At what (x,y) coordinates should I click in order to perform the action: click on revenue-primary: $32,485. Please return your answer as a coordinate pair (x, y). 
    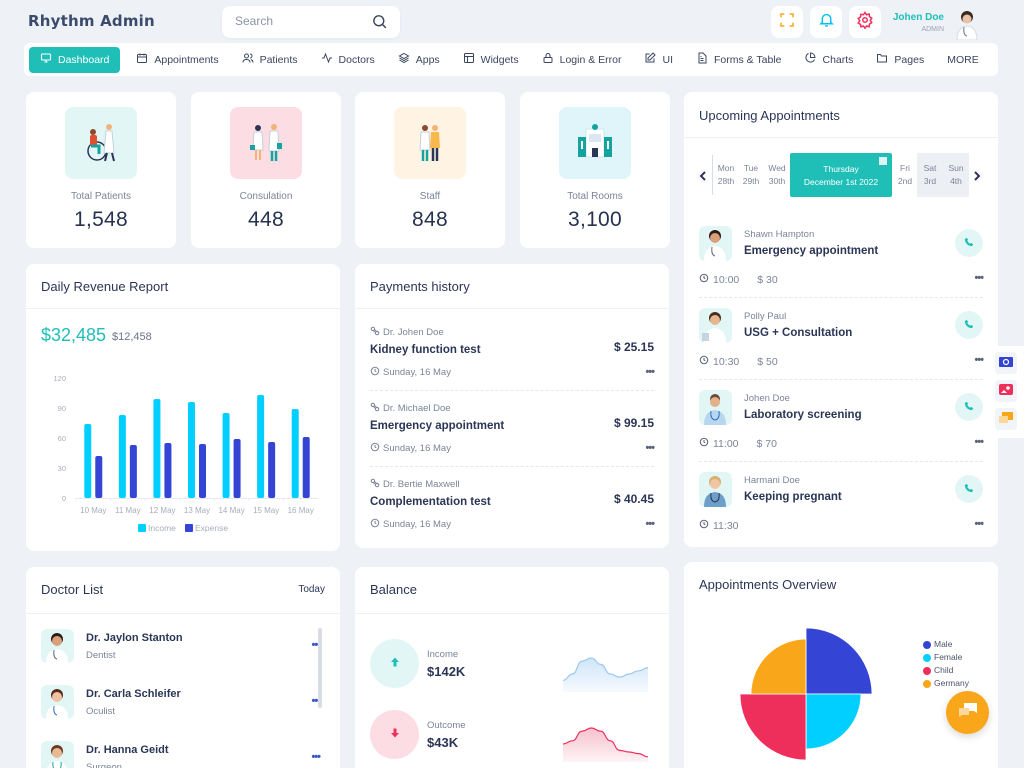
    Looking at the image, I should click on (74, 335).